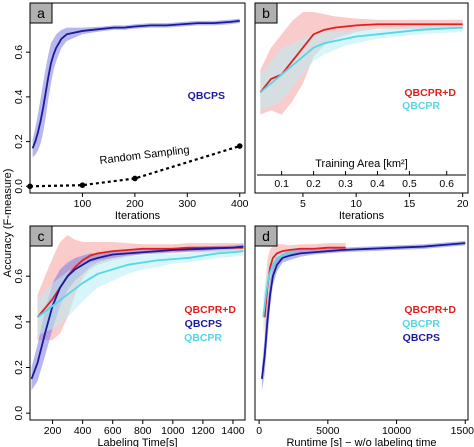 The image size is (474, 447). Describe the element at coordinates (356, 204) in the screenshot. I see `panel-b-xtick-label: 10` at that location.